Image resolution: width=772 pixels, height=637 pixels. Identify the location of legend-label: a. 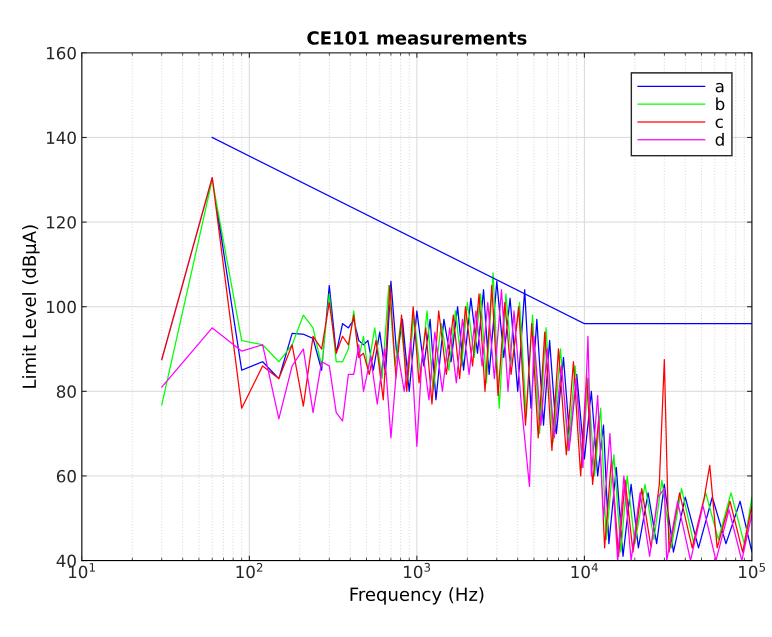
(720, 87).